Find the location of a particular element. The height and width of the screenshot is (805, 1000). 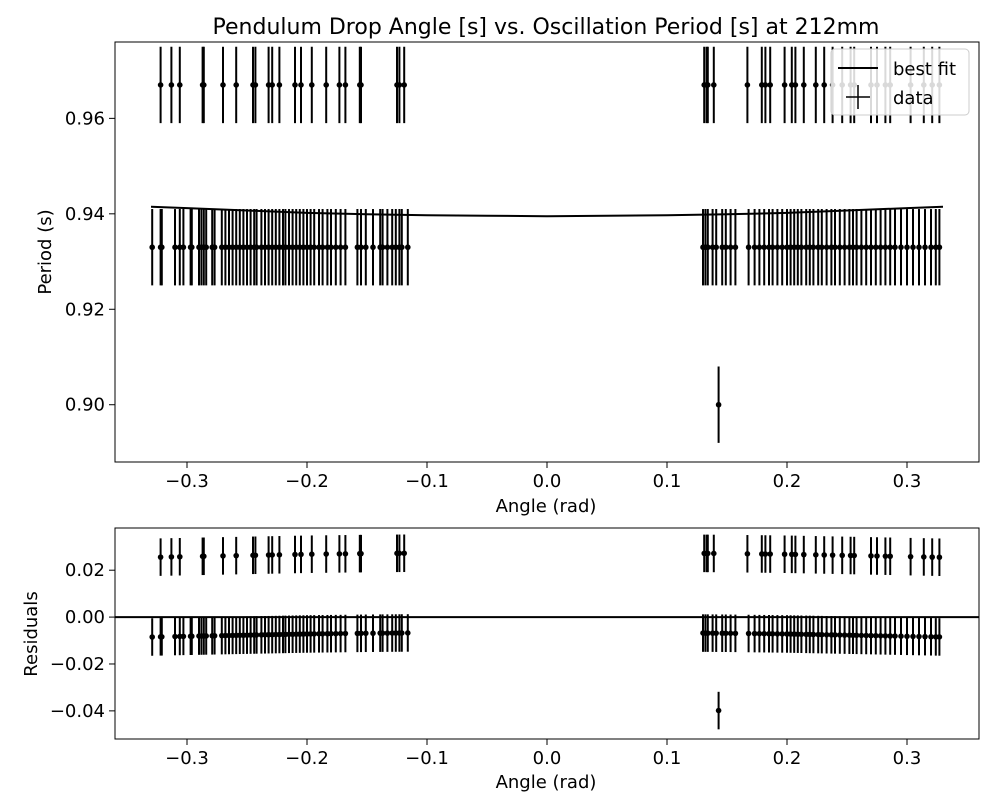

bottom-y-tick-label: −0.04 is located at coordinates (77, 711).